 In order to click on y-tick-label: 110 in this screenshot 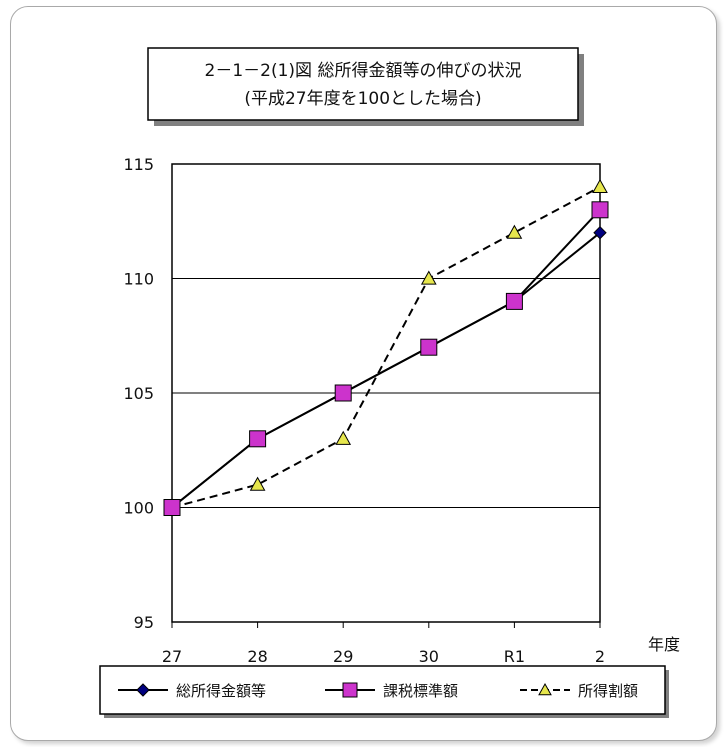, I will do `click(138, 279)`.